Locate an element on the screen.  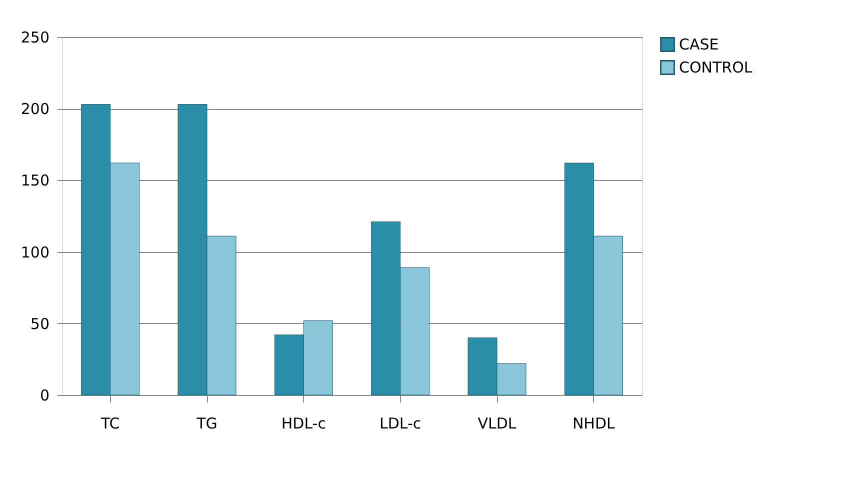
legend-label: CASE is located at coordinates (699, 45).